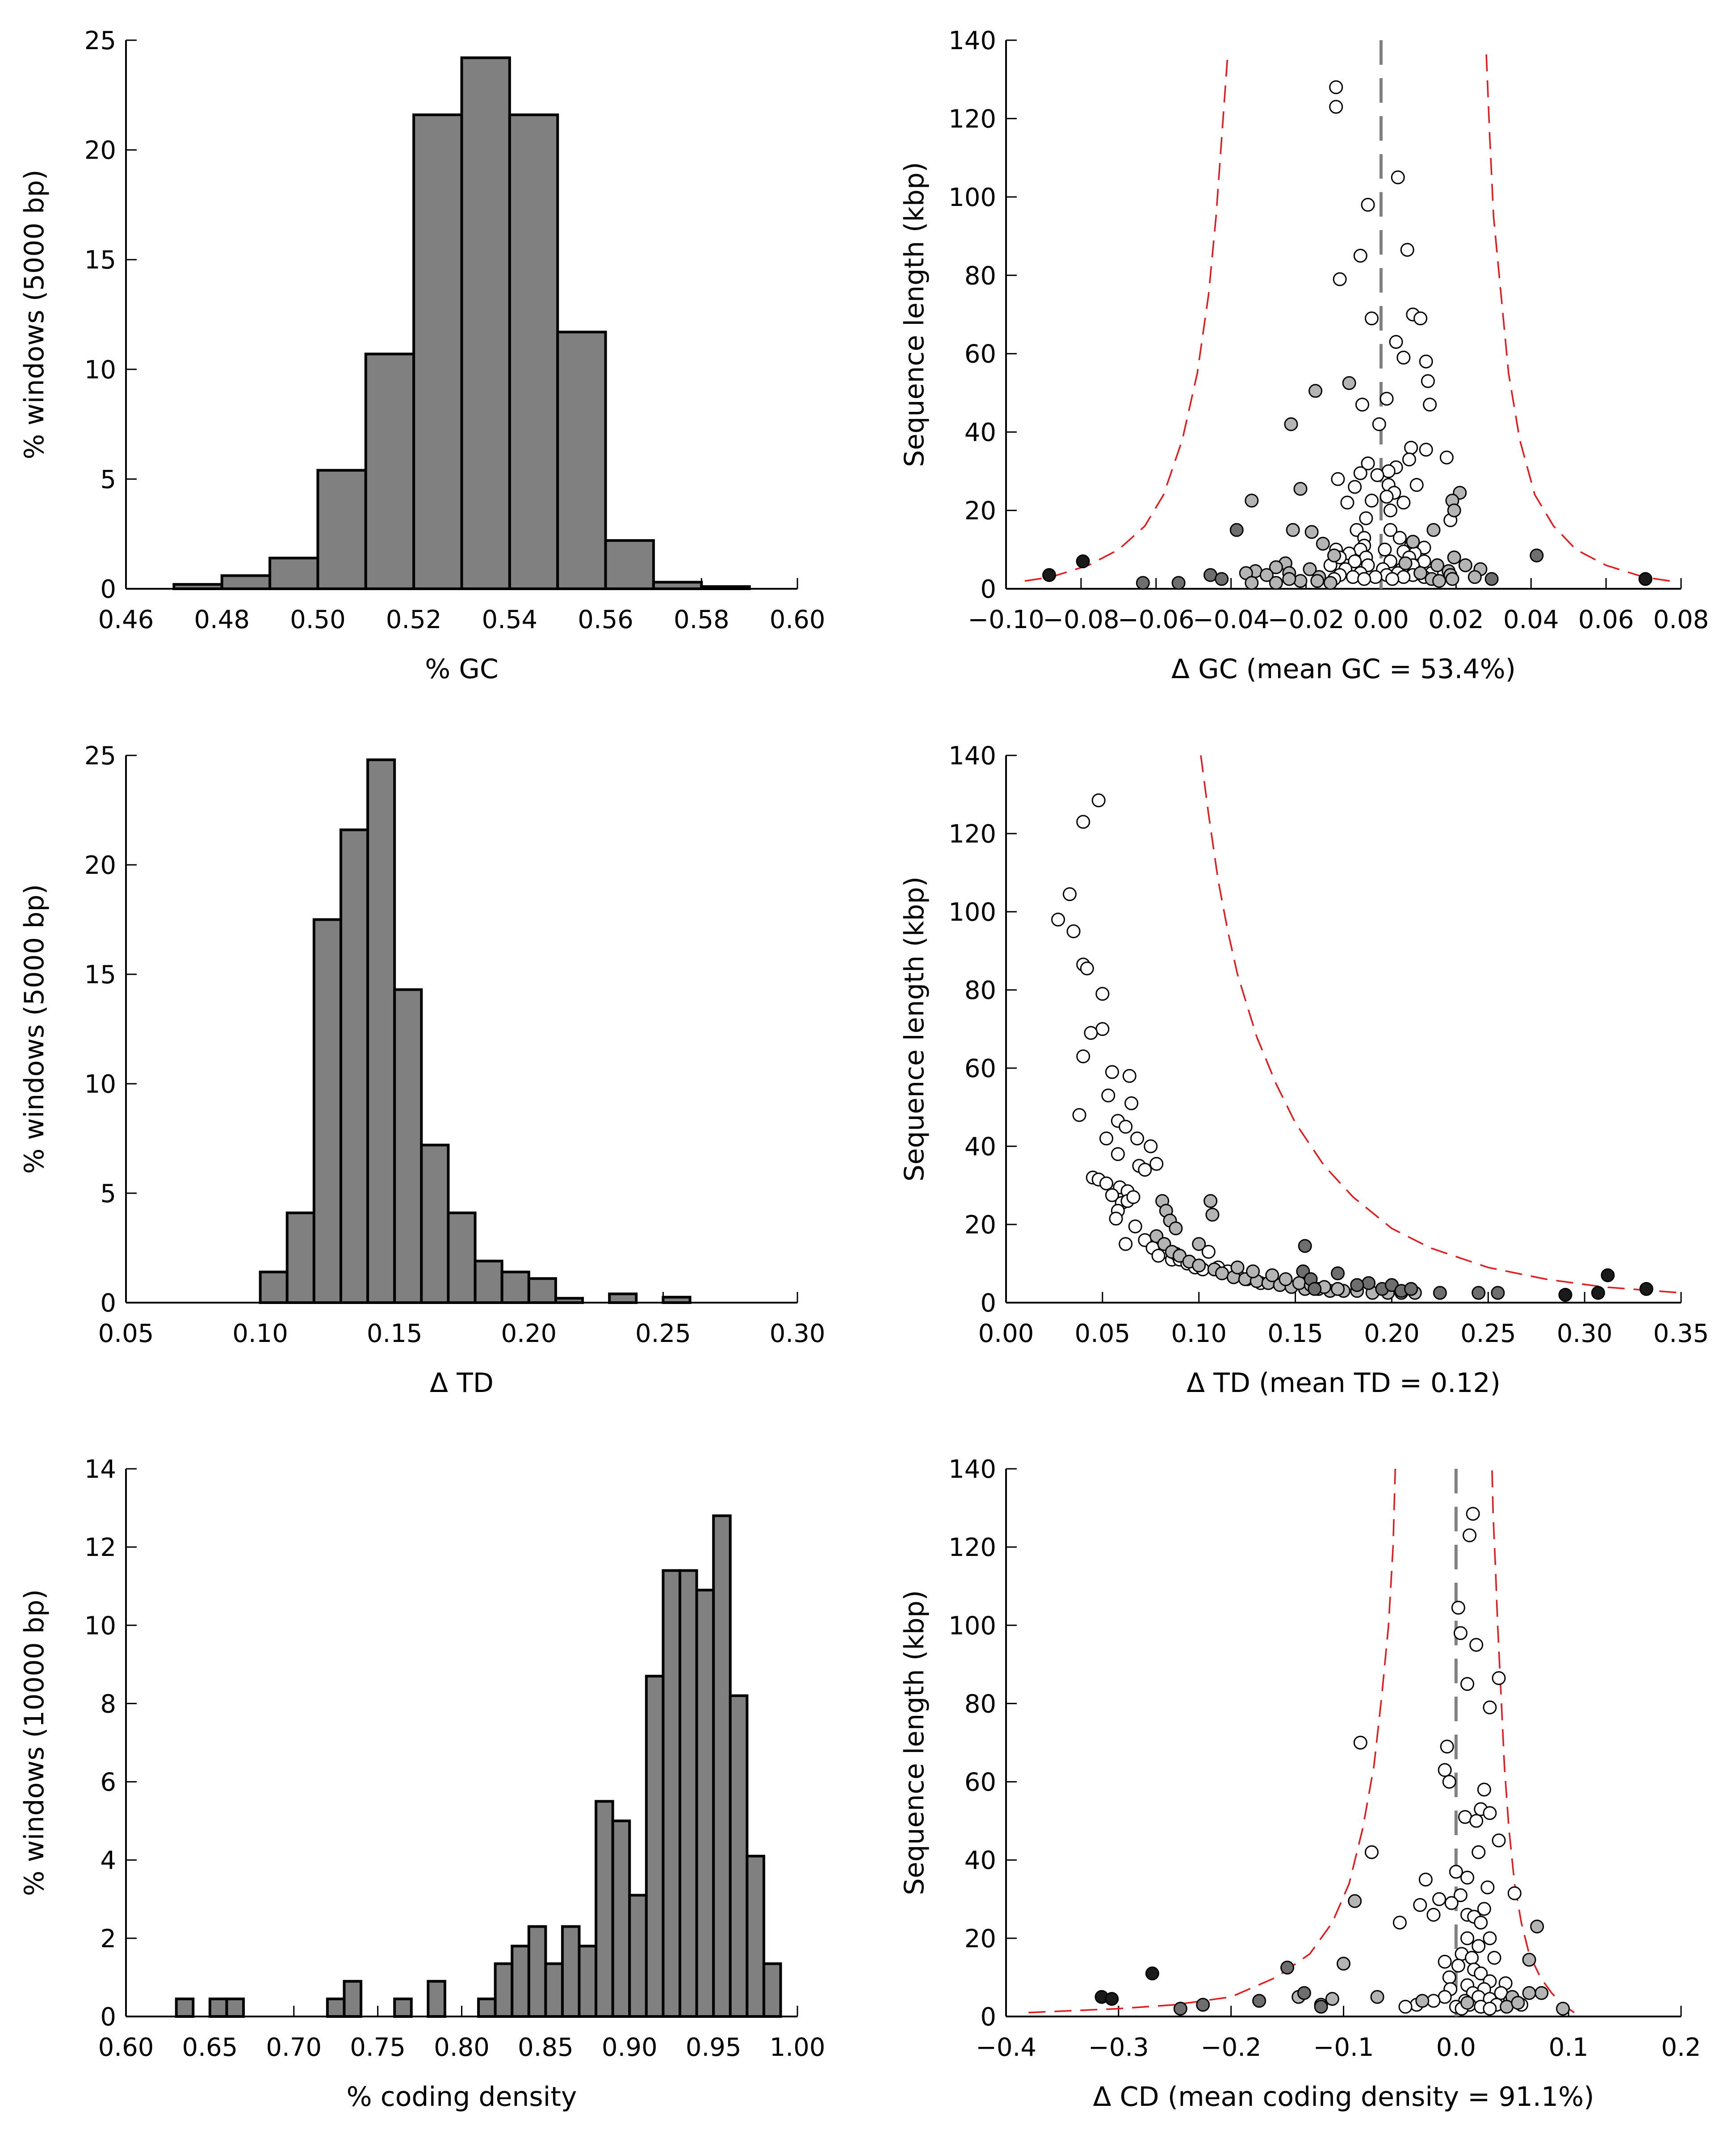 The image size is (1736, 2138). Describe the element at coordinates (461, 670) in the screenshot. I see `x-axis-label: % GC` at that location.